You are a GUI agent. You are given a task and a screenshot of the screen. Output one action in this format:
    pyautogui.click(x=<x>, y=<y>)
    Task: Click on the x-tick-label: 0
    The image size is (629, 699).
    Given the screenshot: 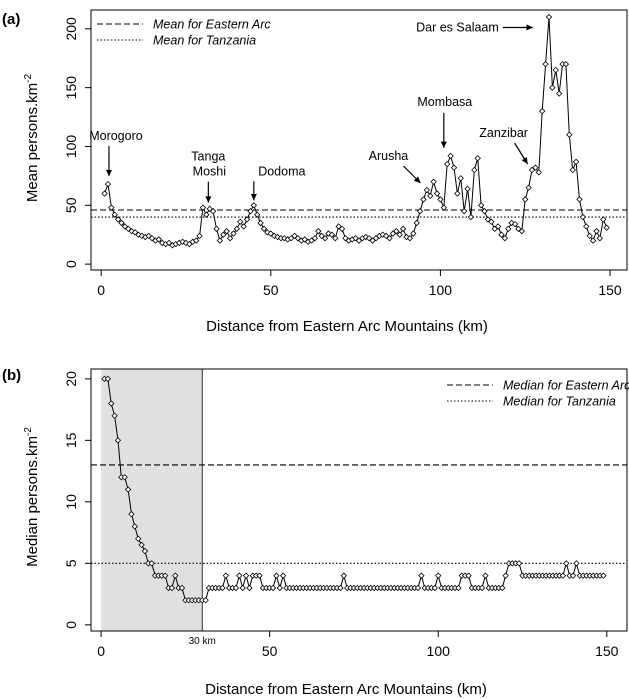 What is the action you would take?
    pyautogui.click(x=101, y=290)
    